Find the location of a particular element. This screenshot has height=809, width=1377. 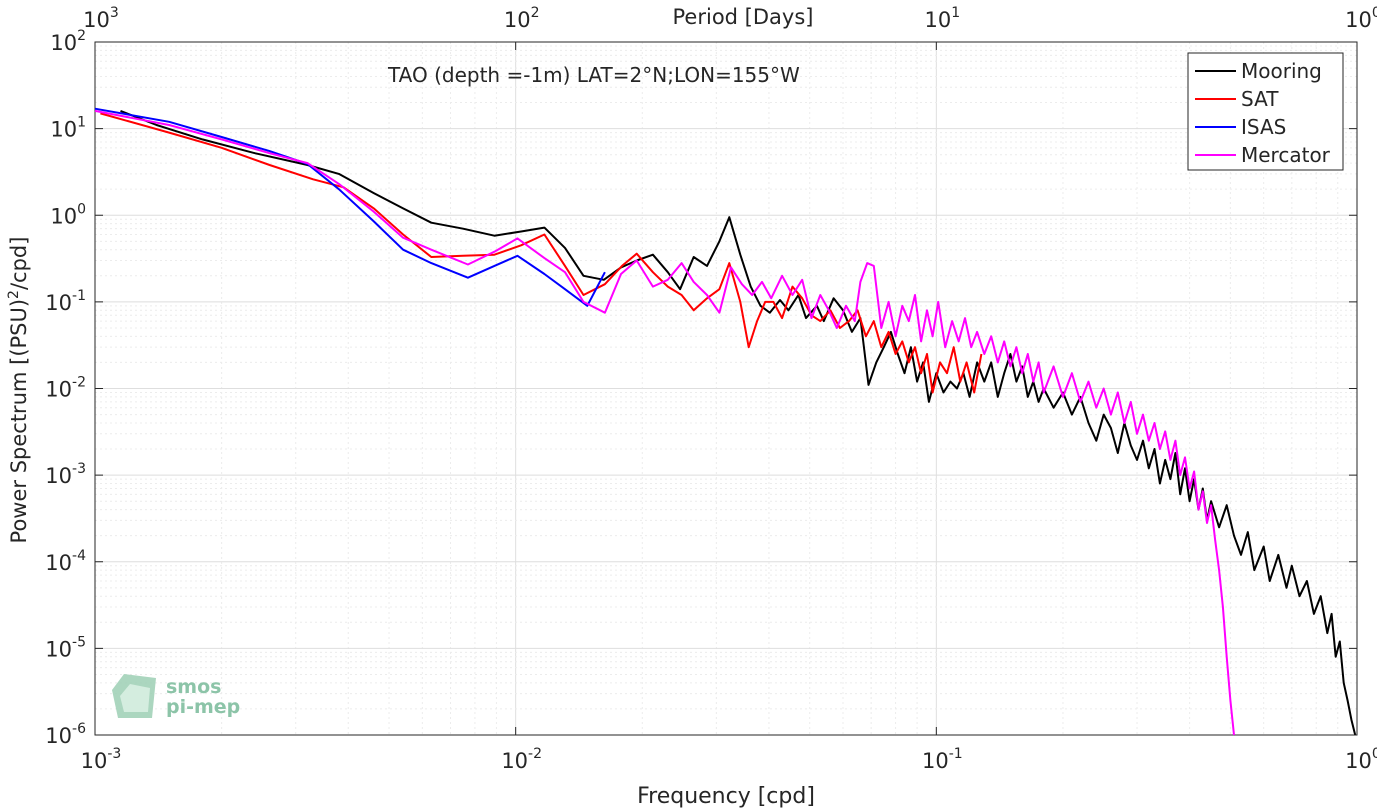

y-tick-label: 10² is located at coordinates (68, 41).